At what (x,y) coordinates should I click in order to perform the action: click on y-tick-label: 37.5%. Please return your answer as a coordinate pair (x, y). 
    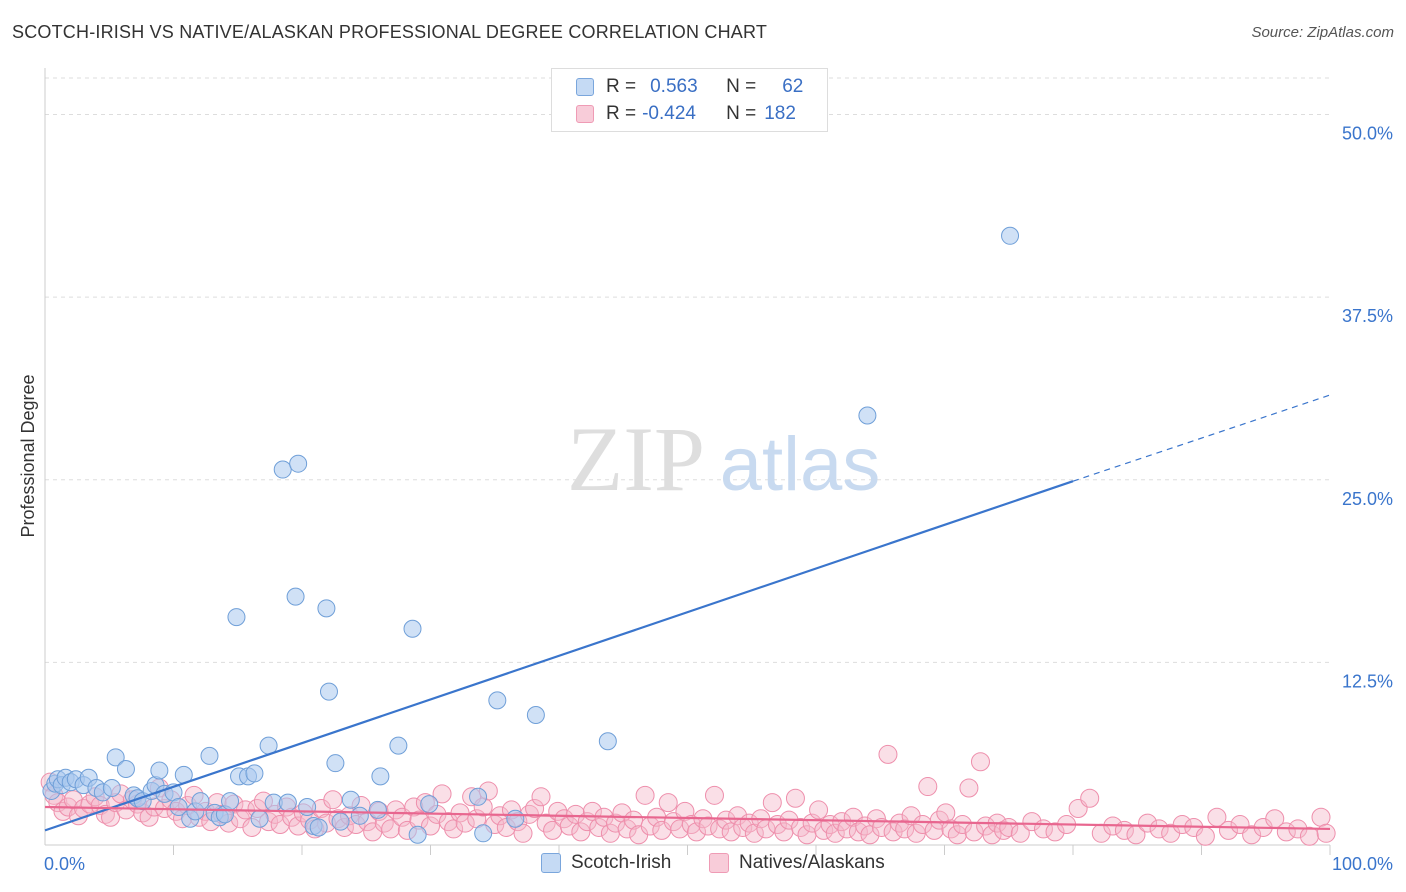
    Looking at the image, I should click on (1367, 316).